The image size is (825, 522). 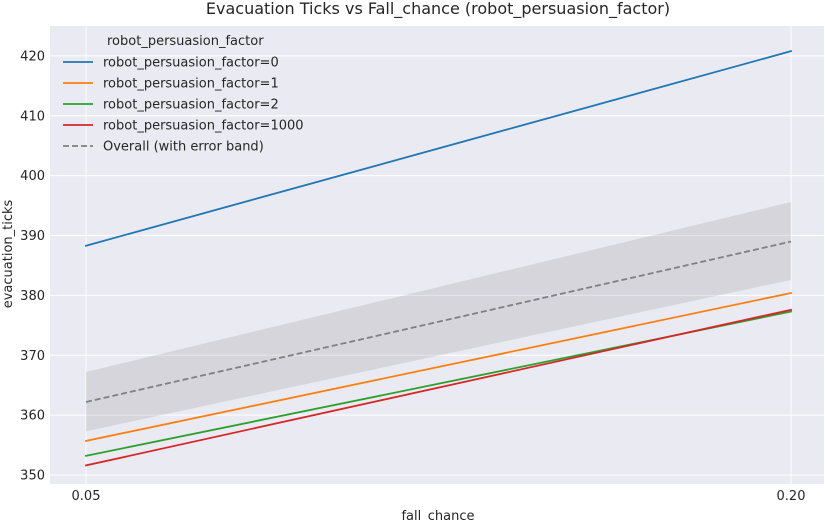 What do you see at coordinates (32, 296) in the screenshot?
I see `y-tick-label: 380` at bounding box center [32, 296].